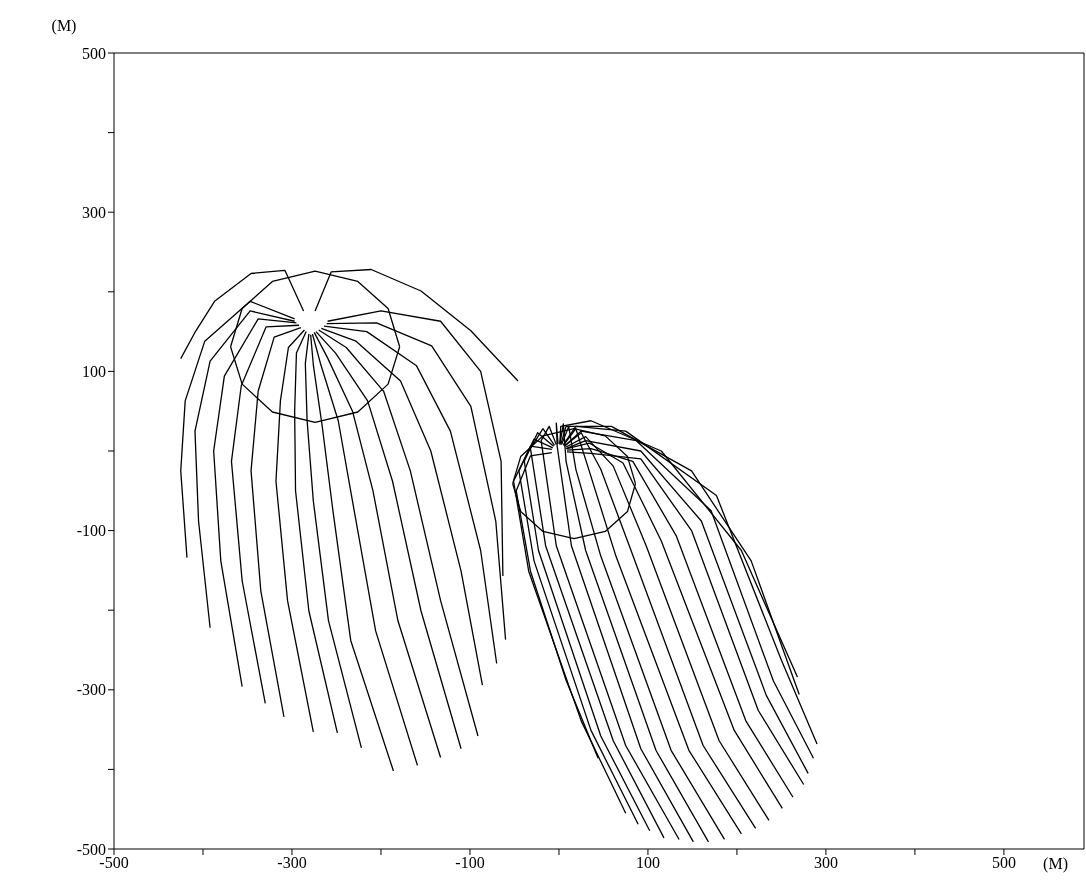 This screenshot has width=1086, height=888. I want to click on x-tick-label: 500, so click(1003, 863).